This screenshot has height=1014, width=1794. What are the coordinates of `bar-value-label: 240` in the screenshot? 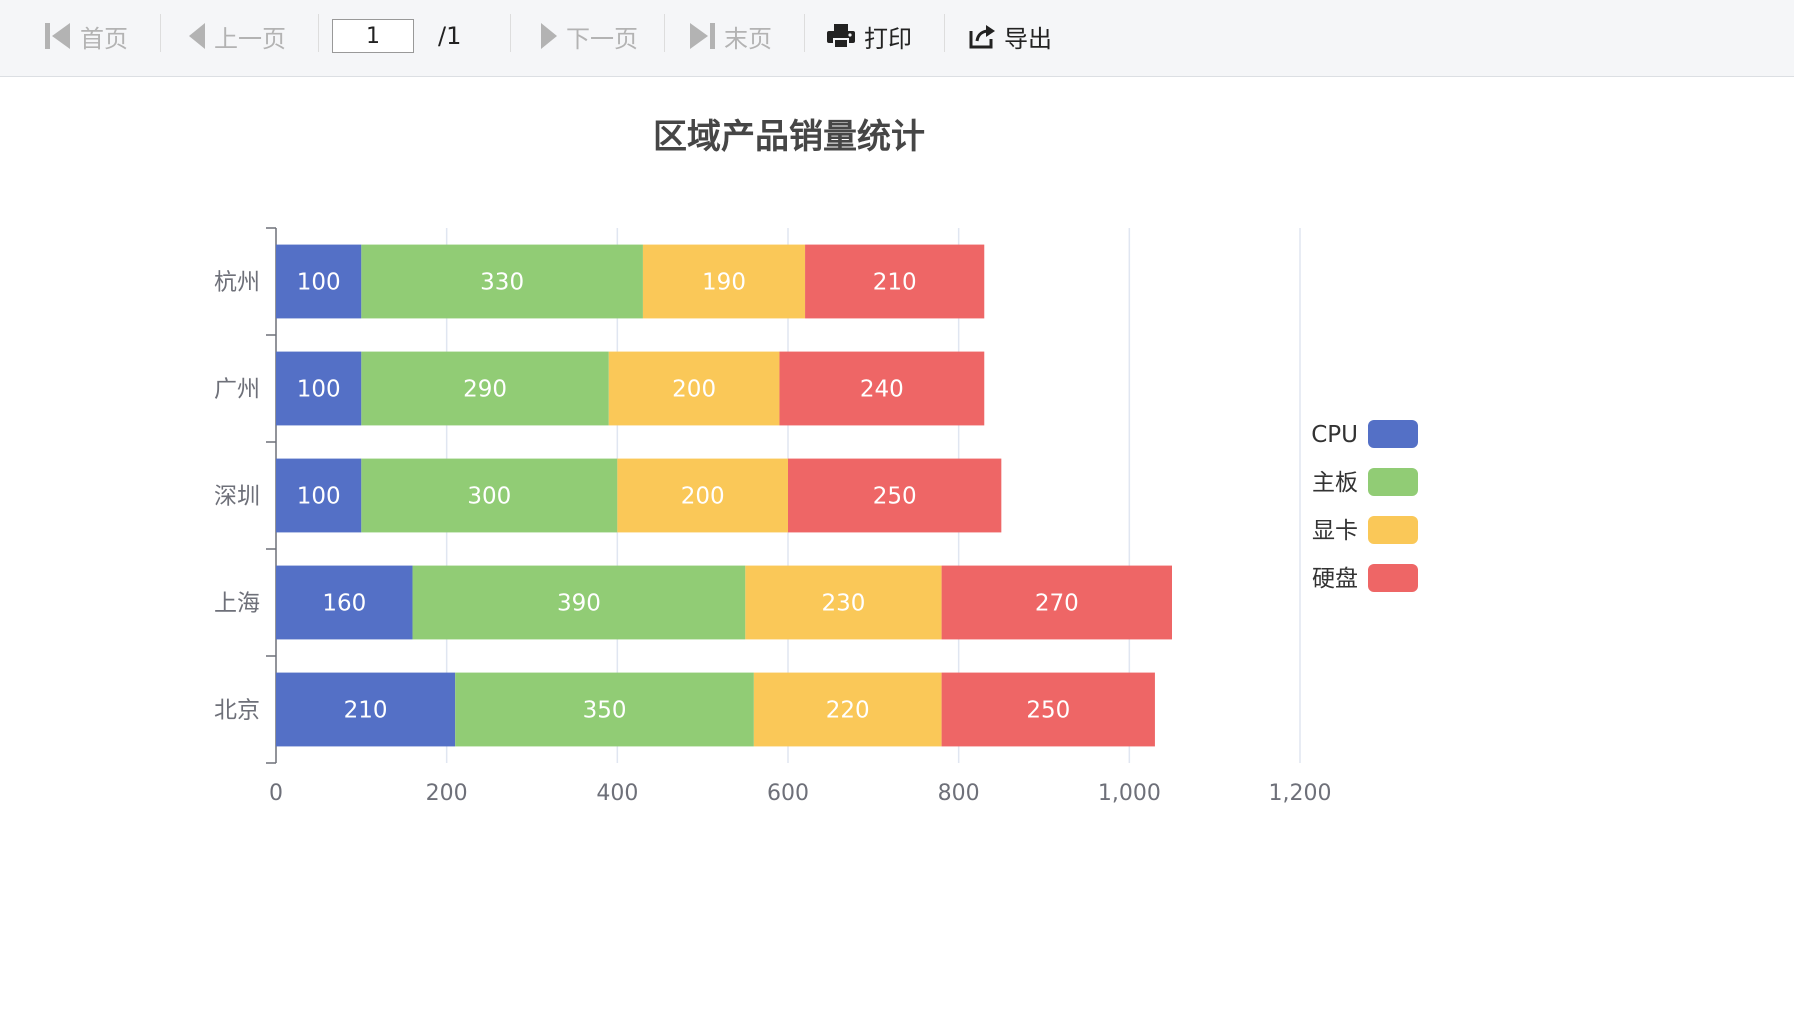 It's located at (882, 390).